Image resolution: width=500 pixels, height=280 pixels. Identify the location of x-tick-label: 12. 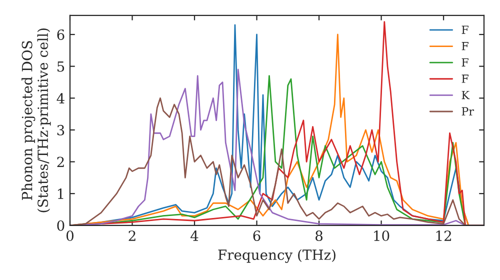
(444, 235).